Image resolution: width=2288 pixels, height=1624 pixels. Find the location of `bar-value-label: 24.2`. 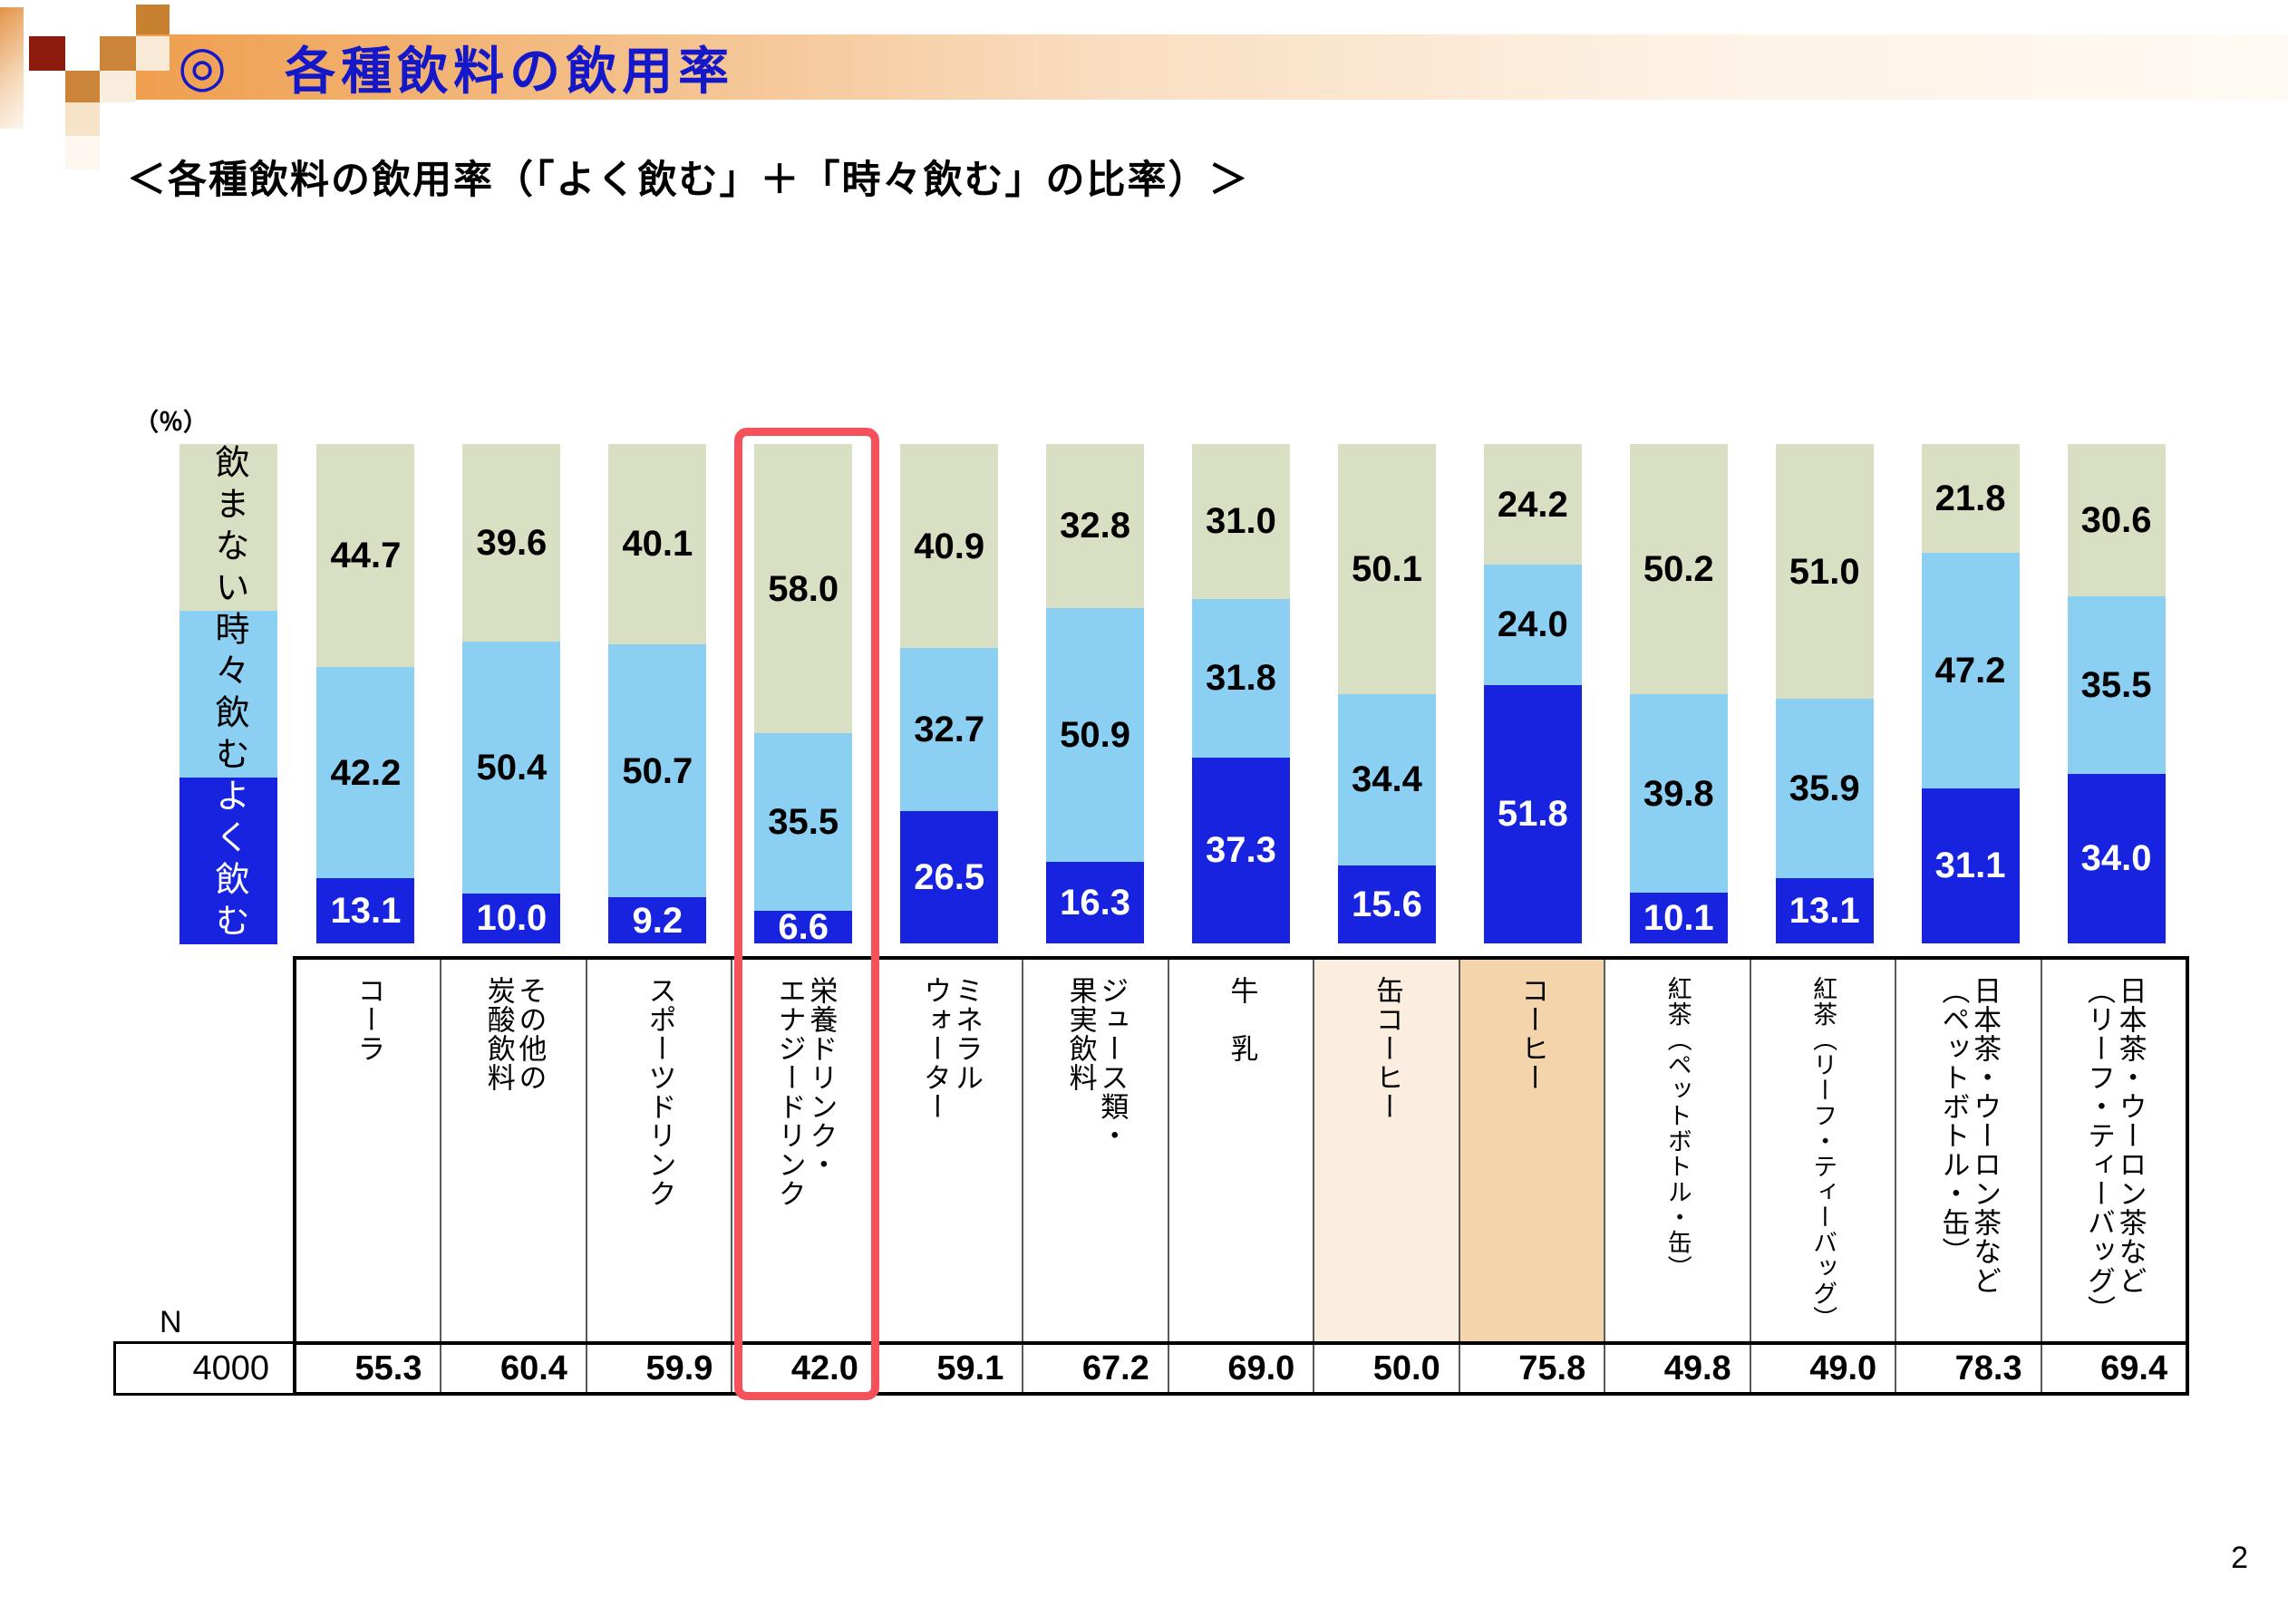

bar-value-label: 24.2 is located at coordinates (1532, 505).